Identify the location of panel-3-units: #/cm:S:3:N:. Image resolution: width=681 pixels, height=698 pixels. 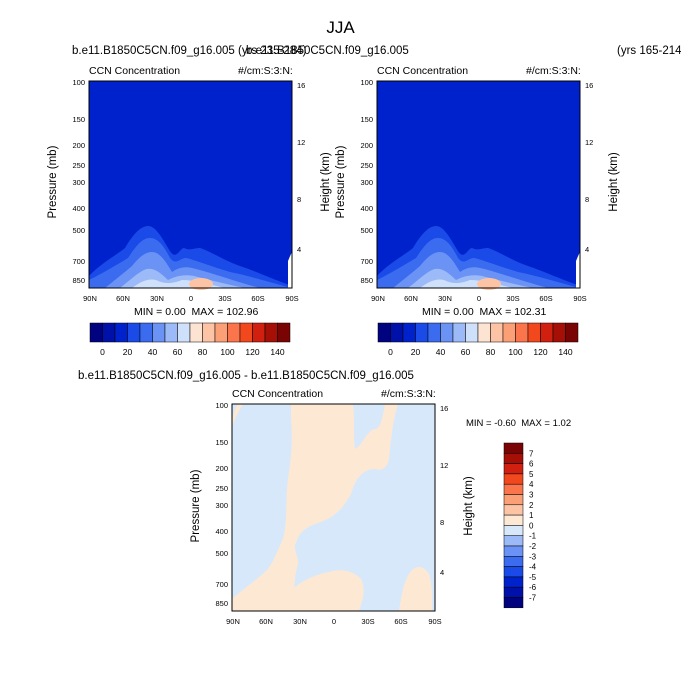
(408, 394).